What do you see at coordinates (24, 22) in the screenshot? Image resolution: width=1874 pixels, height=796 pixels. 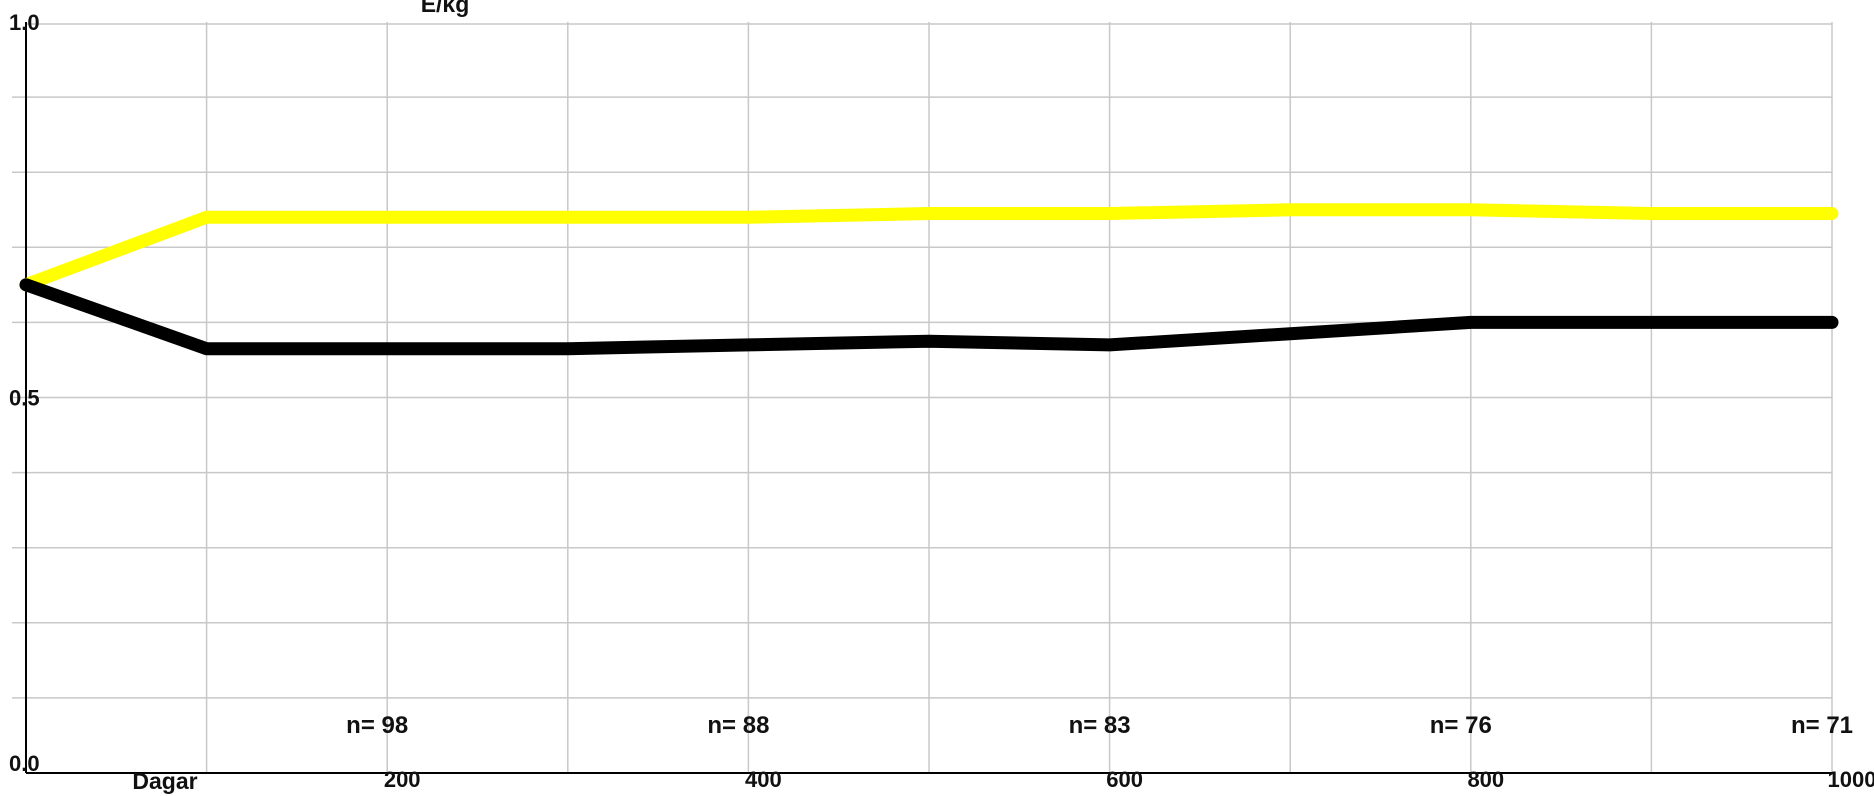 I see `y-tick-label: 1.0` at bounding box center [24, 22].